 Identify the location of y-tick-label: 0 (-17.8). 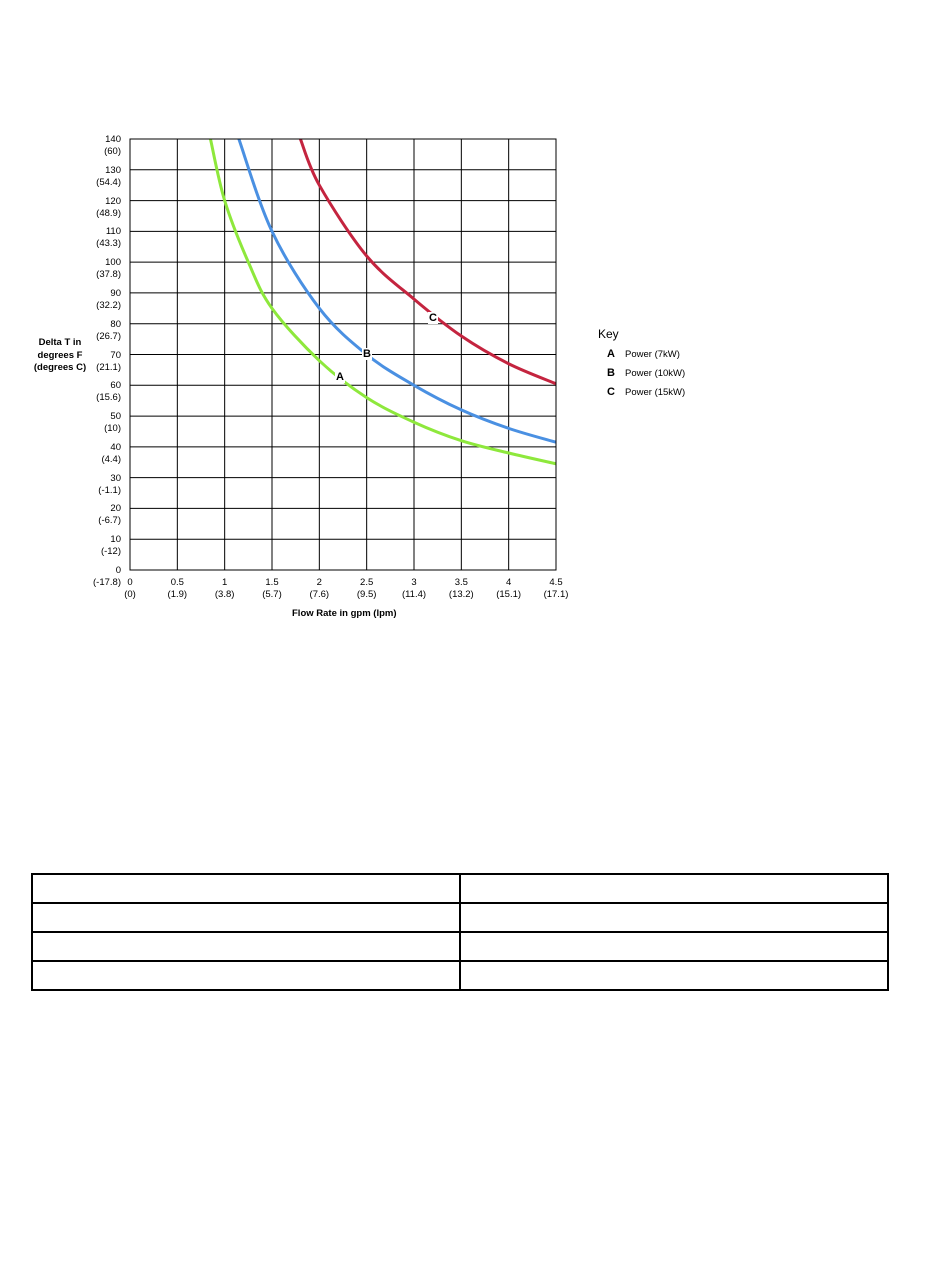
(107, 576).